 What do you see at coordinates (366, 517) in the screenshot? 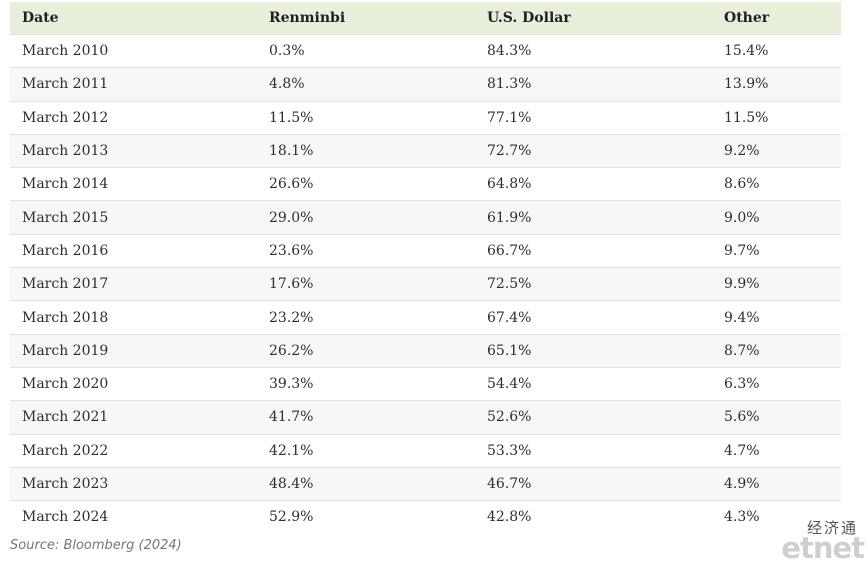
I see `cell-renminbi: 52.9%` at bounding box center [366, 517].